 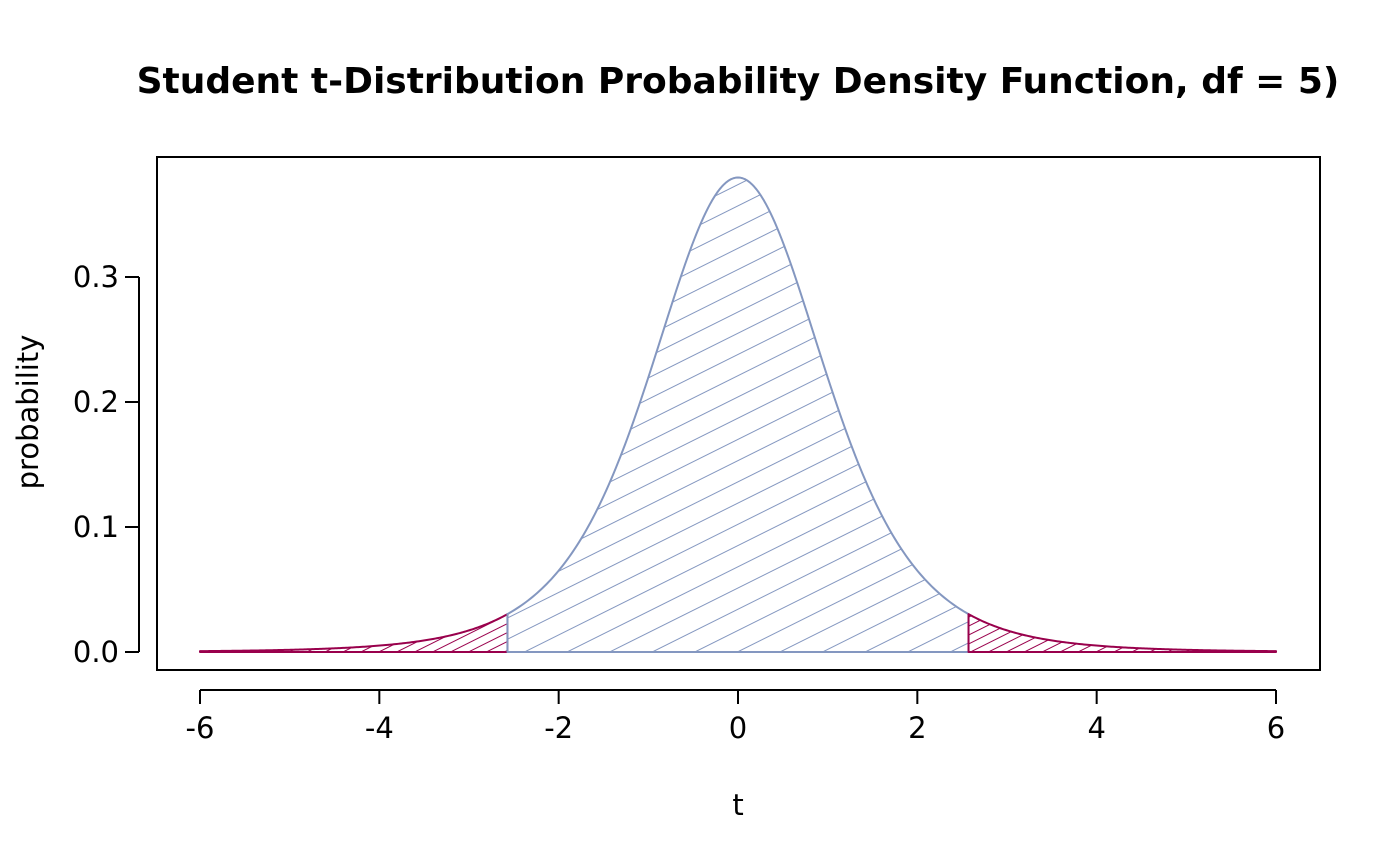 What do you see at coordinates (558, 728) in the screenshot?
I see `x-tick-label: -2` at bounding box center [558, 728].